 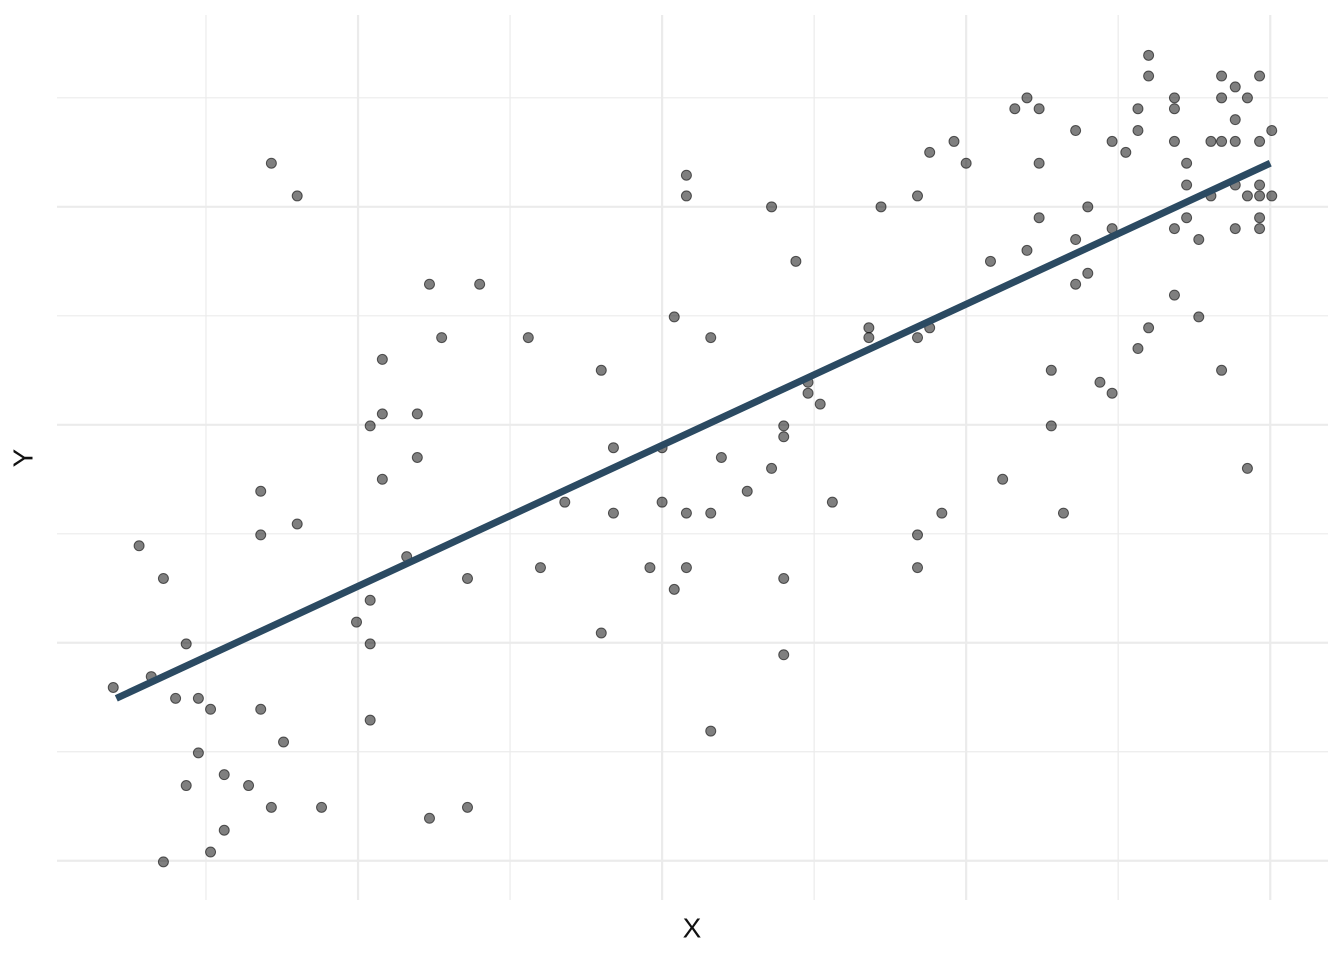 I want to click on y-axis-title: Y, so click(x=22, y=457).